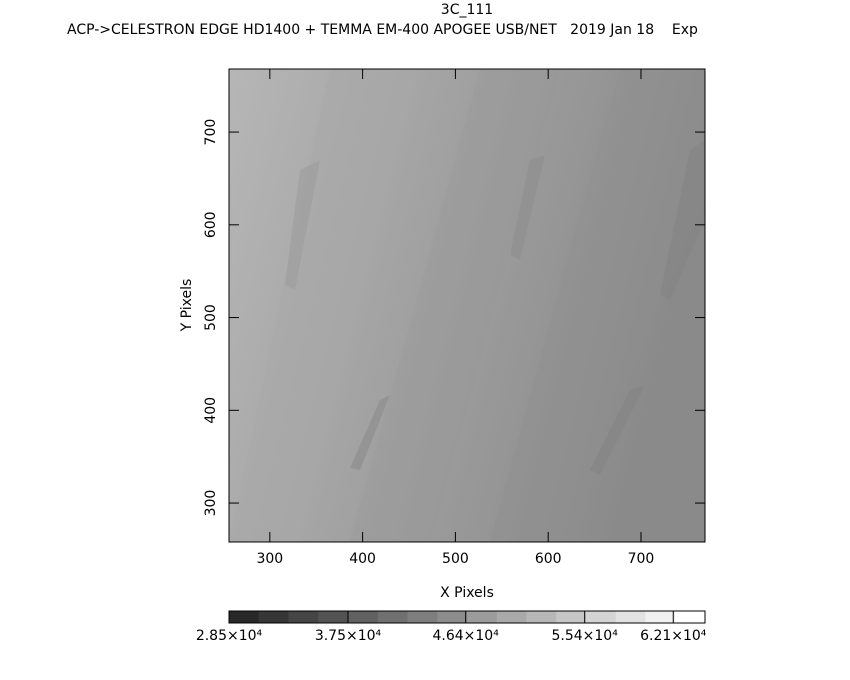 Image resolution: width=850 pixels, height=680 pixels. I want to click on y-tick-label: 500, so click(211, 317).